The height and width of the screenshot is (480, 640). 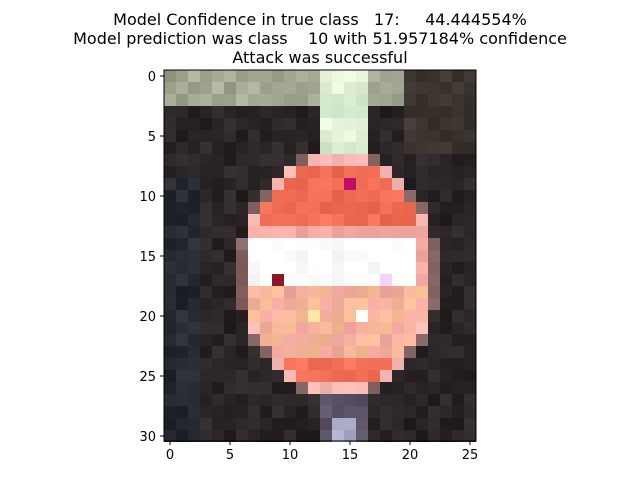 What do you see at coordinates (147, 437) in the screenshot?
I see `y-tick-label-30: 30` at bounding box center [147, 437].